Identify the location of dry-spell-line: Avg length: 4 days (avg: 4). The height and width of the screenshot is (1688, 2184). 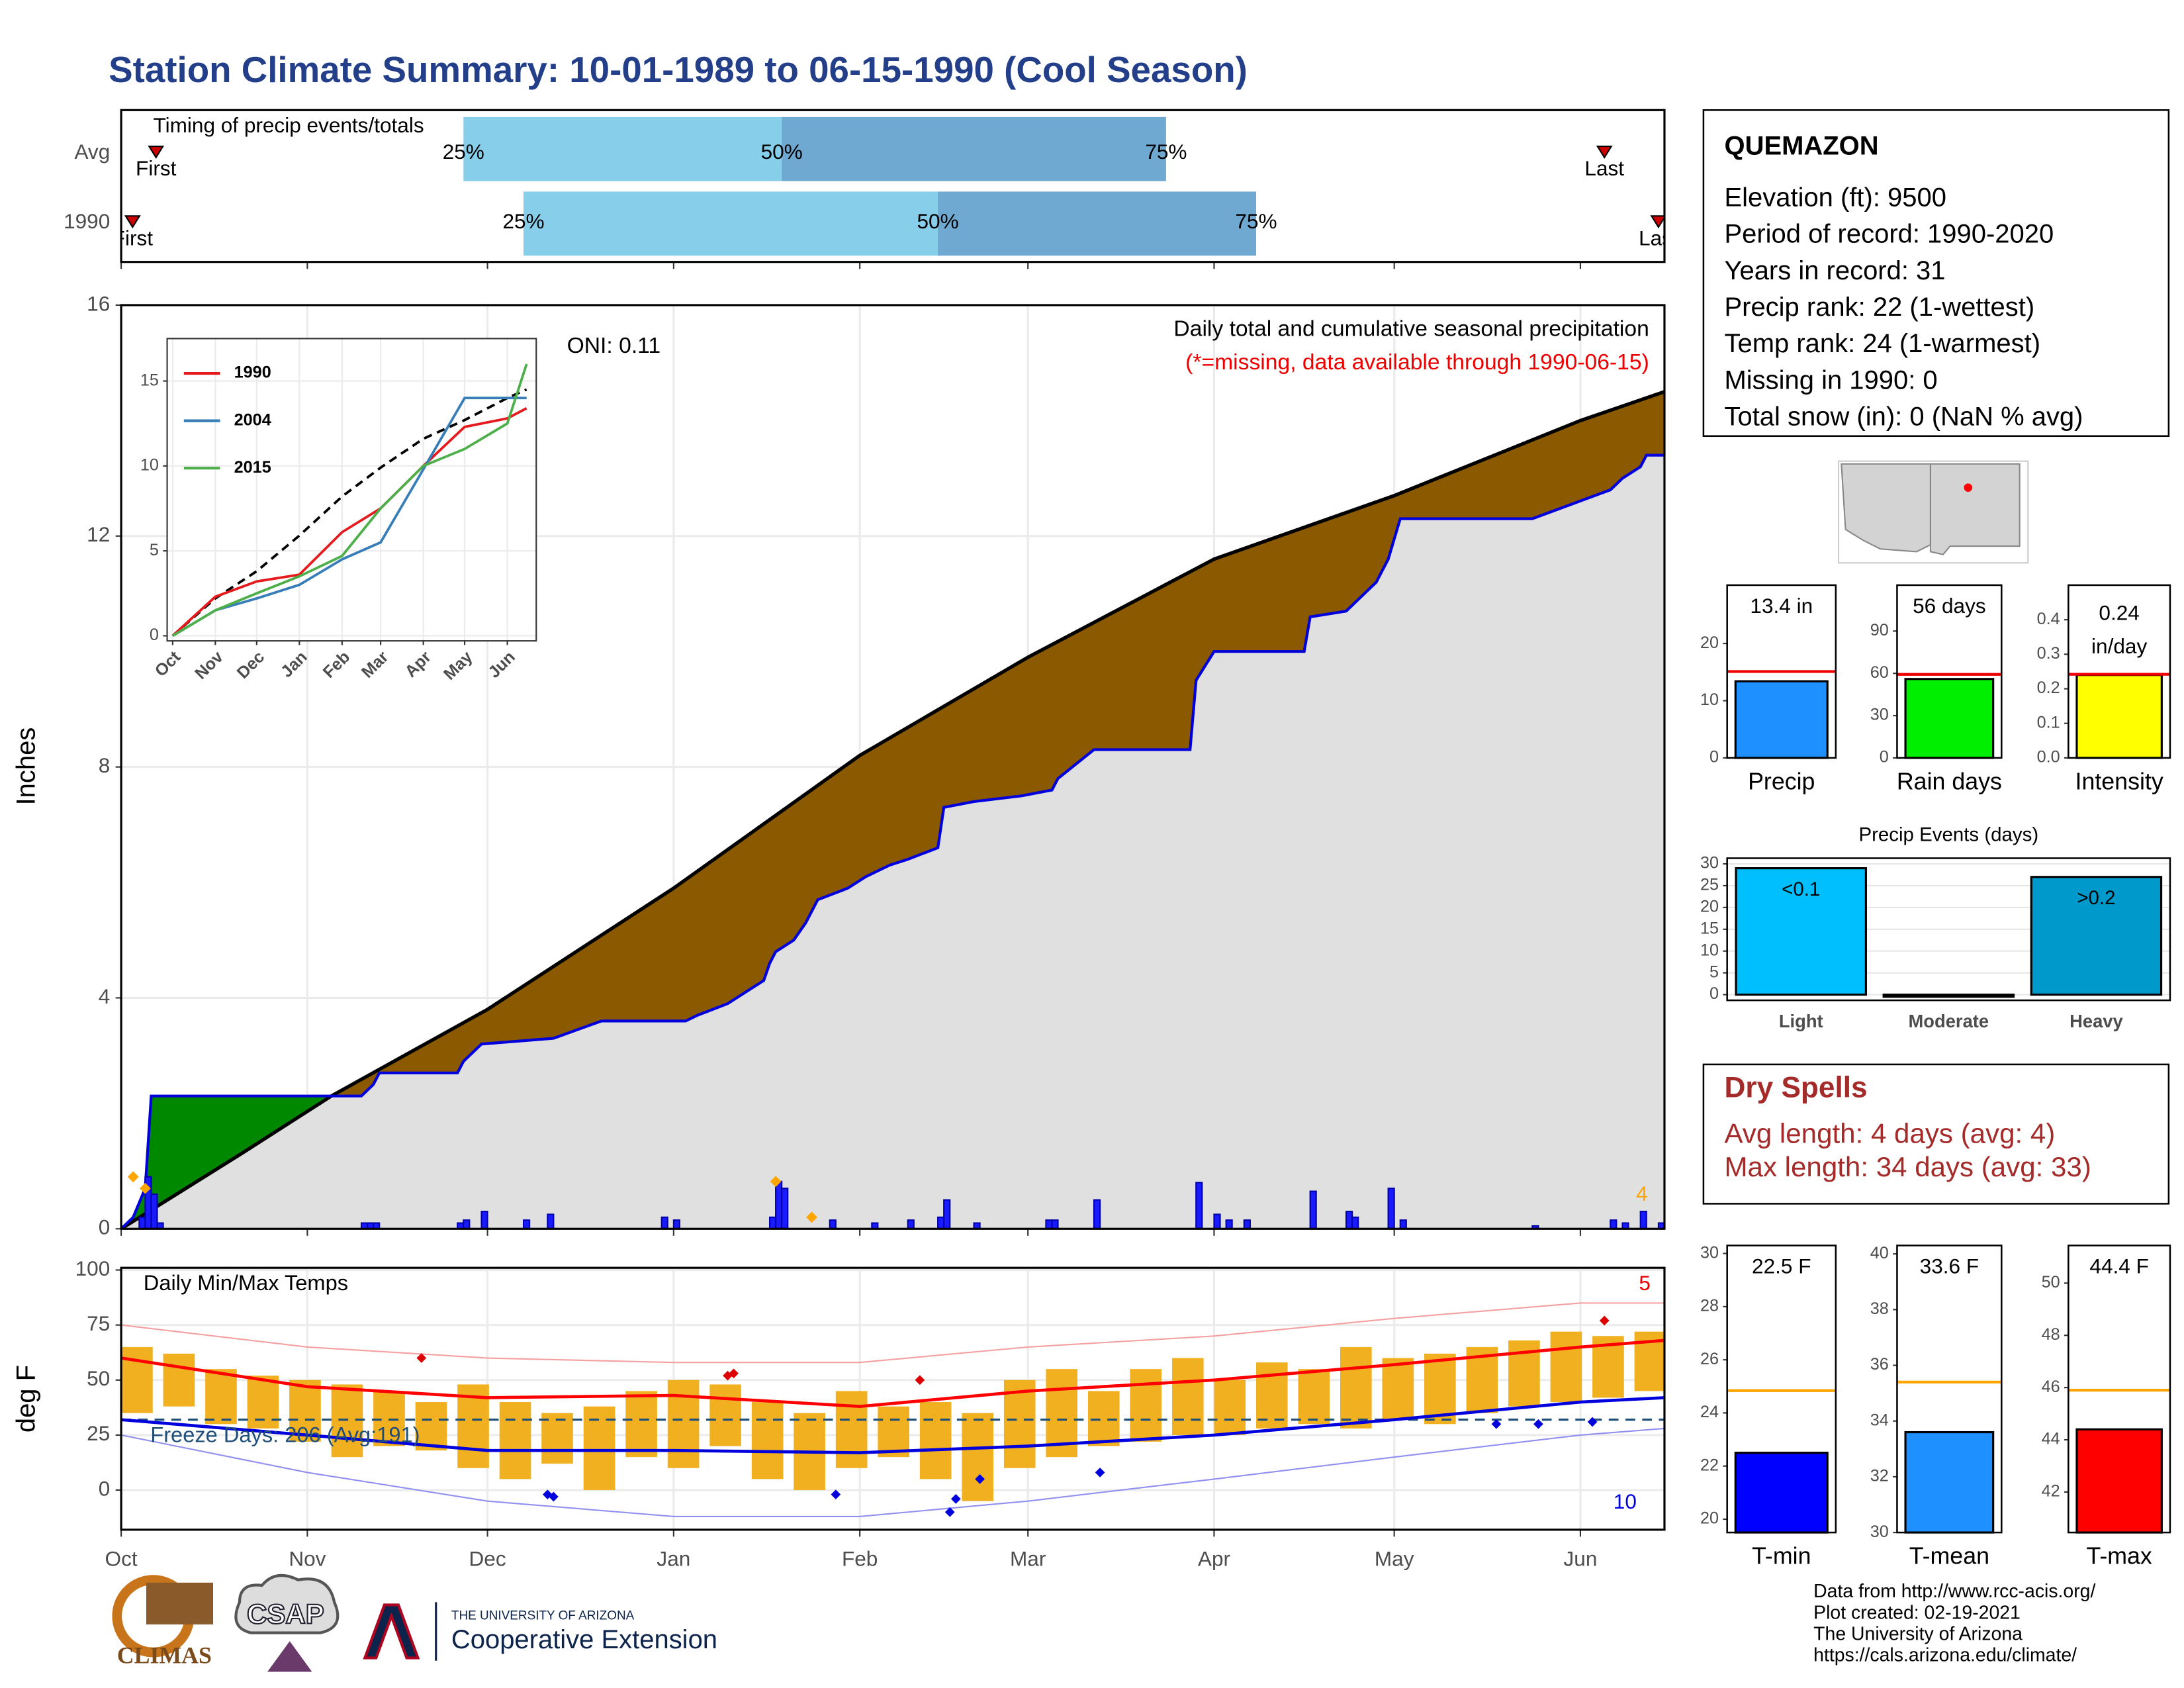
(1889, 1133).